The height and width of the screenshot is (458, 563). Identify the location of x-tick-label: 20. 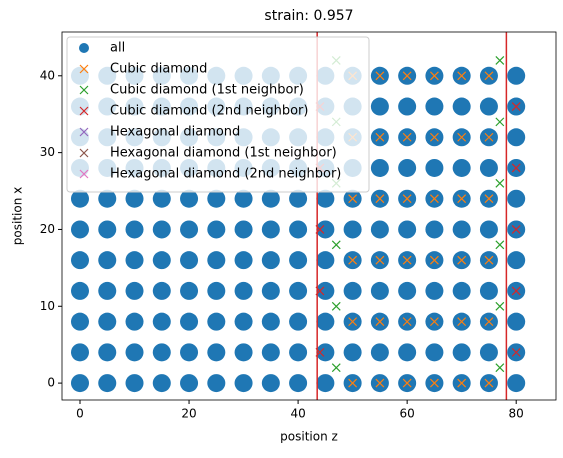
(188, 414).